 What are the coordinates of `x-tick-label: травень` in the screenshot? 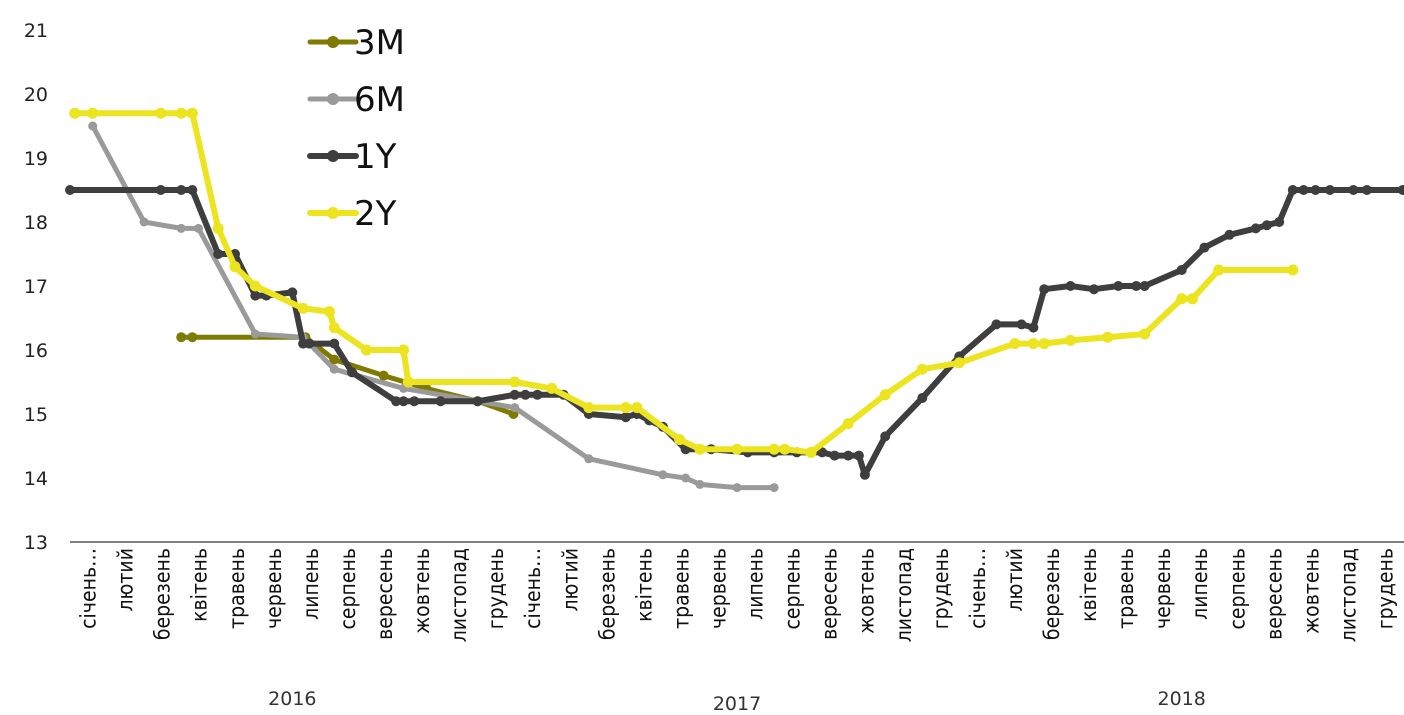 It's located at (237, 588).